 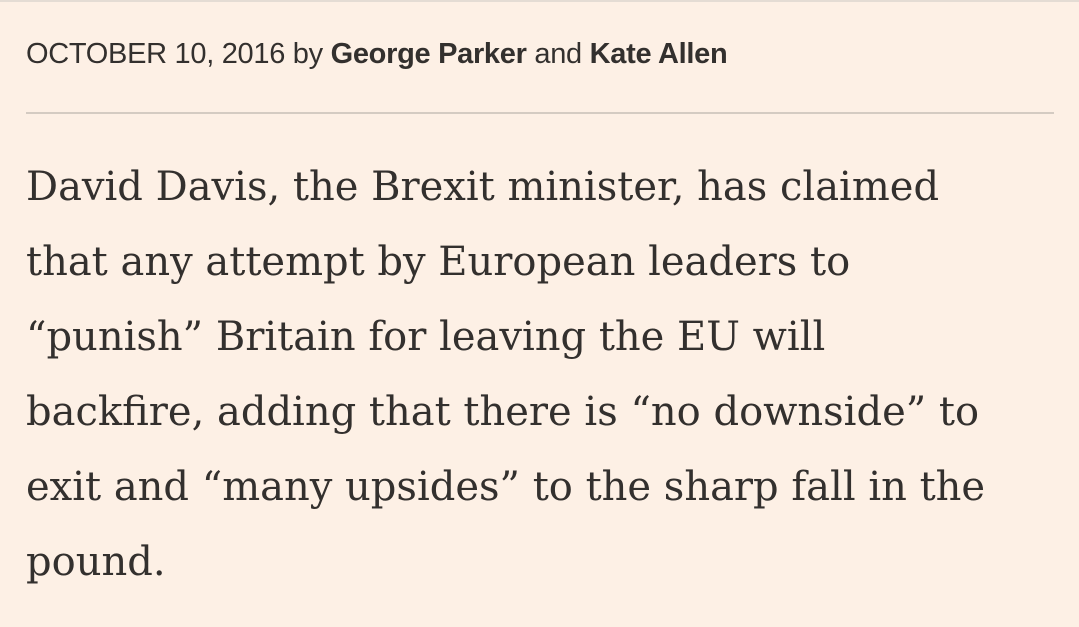 What do you see at coordinates (658, 54) in the screenshot?
I see `author: Kate Allen` at bounding box center [658, 54].